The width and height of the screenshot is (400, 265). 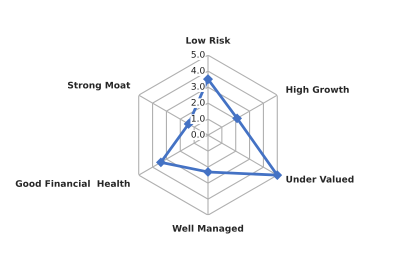 What do you see at coordinates (198, 102) in the screenshot?
I see `y-tick-label: 2.0` at bounding box center [198, 102].